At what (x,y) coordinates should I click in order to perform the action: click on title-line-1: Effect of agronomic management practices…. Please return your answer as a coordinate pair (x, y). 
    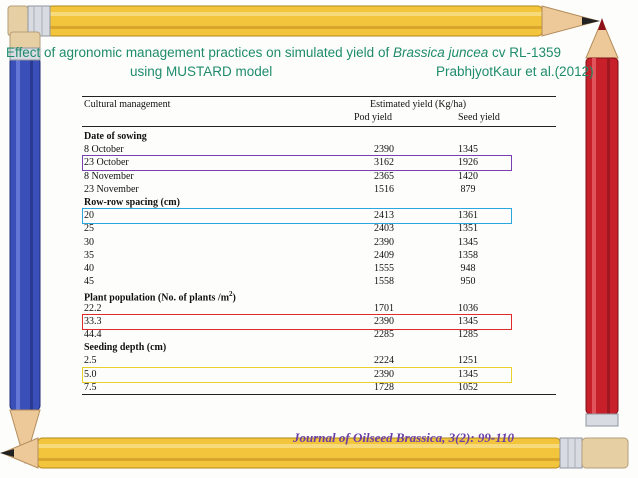
    Looking at the image, I should click on (284, 52).